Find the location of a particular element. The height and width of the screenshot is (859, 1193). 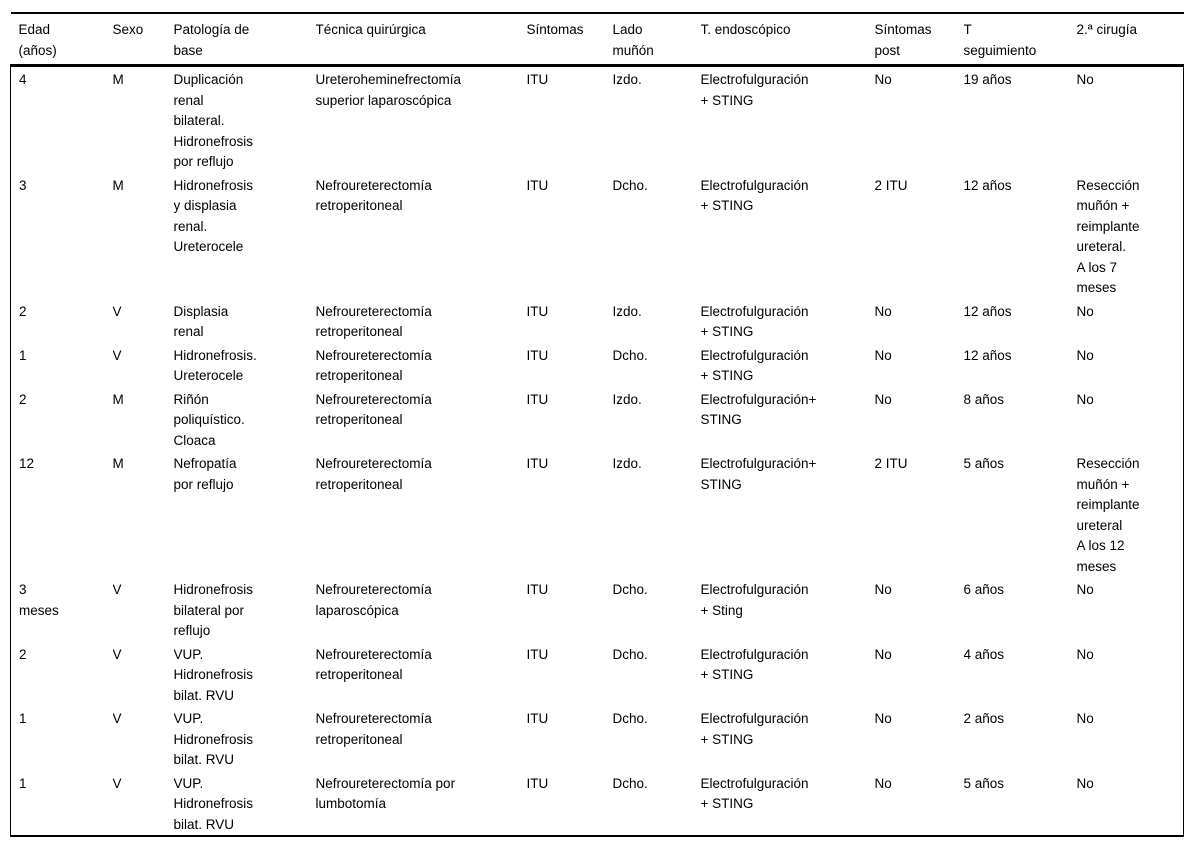

cell-tecnica-quirurgica: Nefroureterectomía laparoscópica is located at coordinates (373, 600).